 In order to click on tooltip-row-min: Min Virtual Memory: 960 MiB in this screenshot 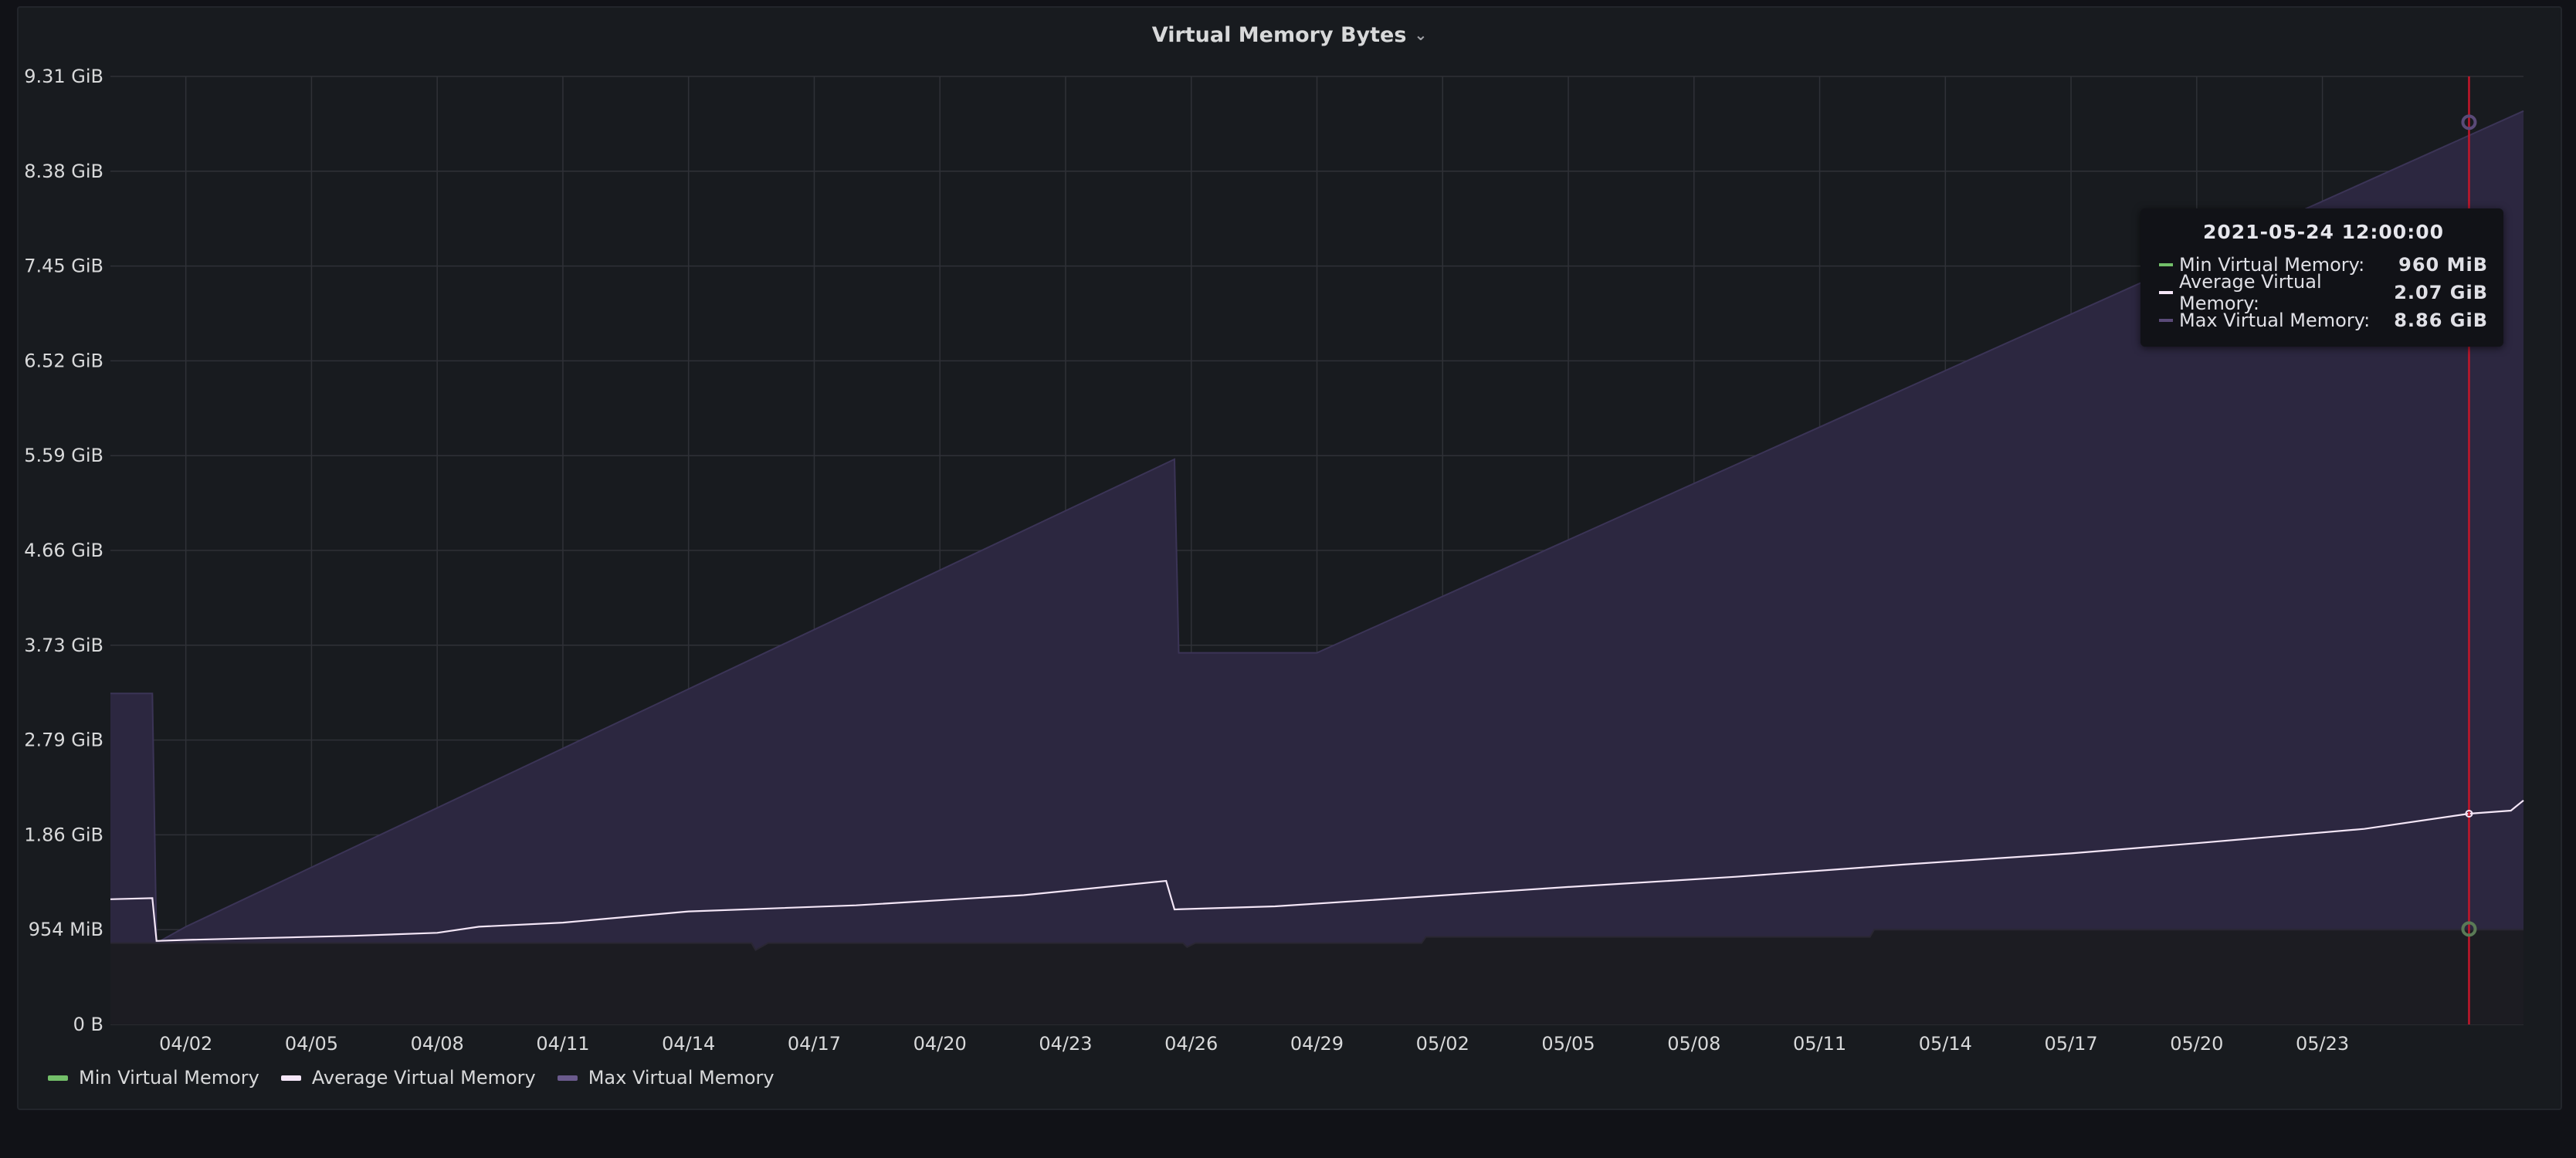, I will do `click(2323, 265)`.